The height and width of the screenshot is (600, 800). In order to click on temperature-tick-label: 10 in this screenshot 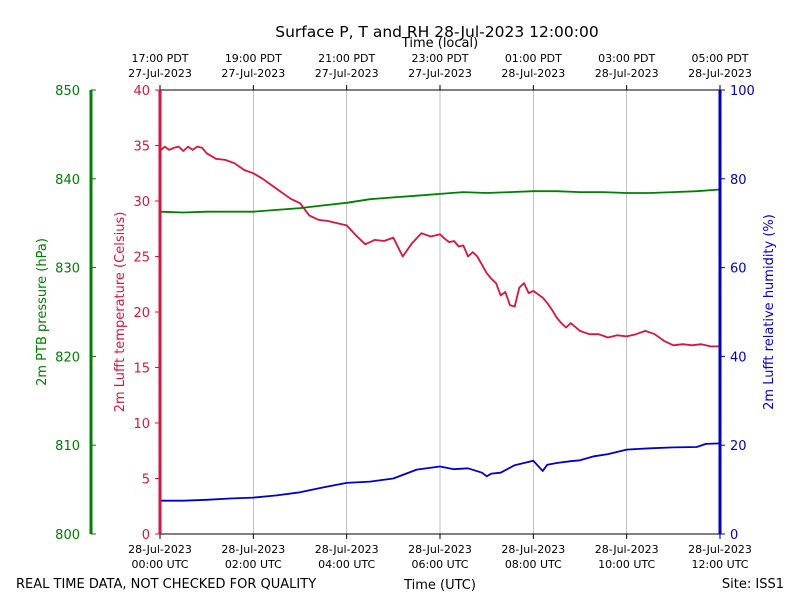, I will do `click(141, 424)`.